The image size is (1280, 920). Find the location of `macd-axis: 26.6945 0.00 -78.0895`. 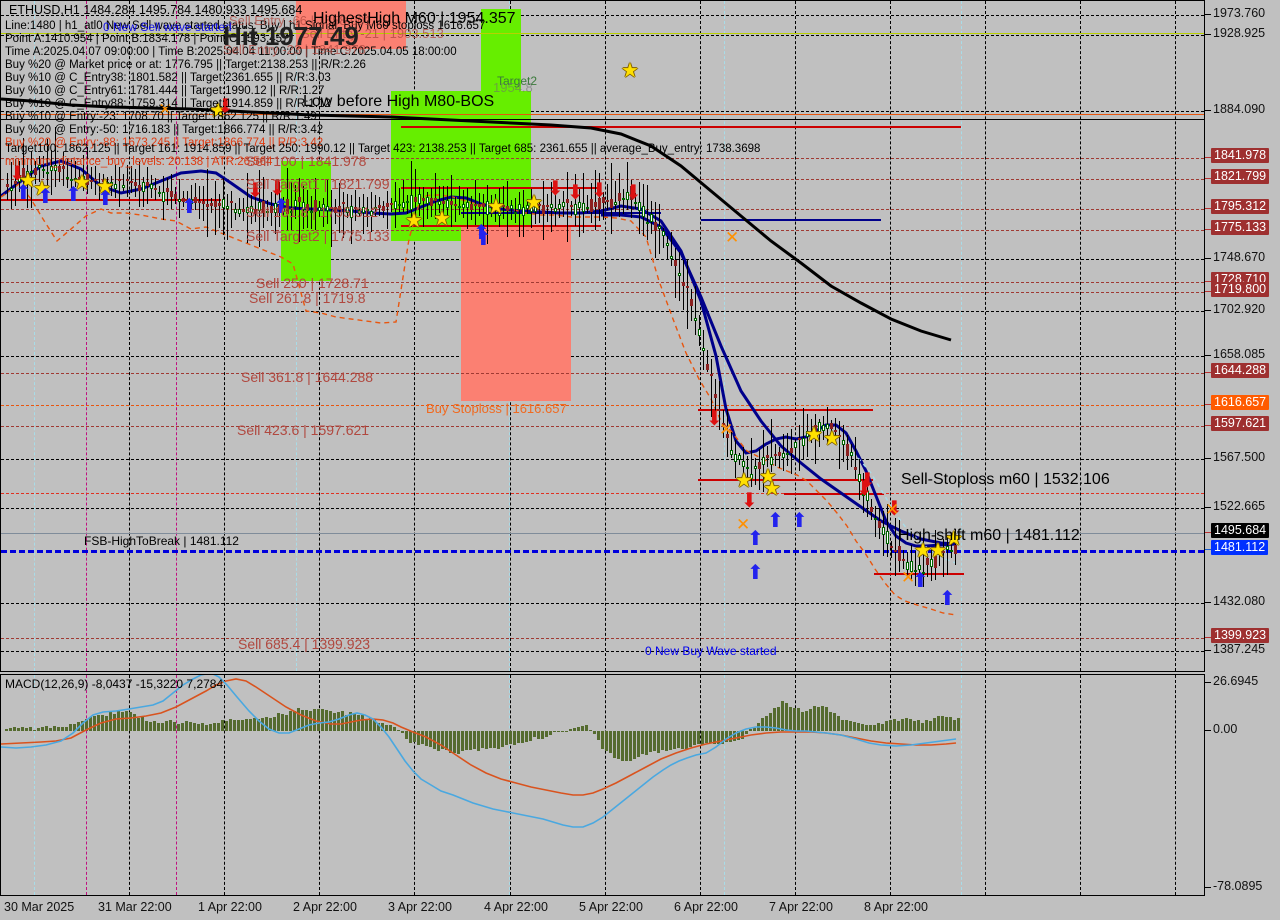

macd-axis: 26.6945 0.00 -78.0895 is located at coordinates (1242, 785).